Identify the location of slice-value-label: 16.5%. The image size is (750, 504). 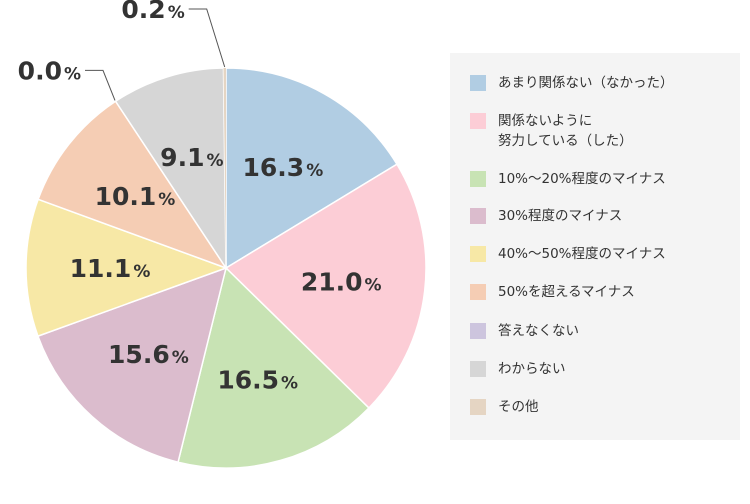
(257, 380).